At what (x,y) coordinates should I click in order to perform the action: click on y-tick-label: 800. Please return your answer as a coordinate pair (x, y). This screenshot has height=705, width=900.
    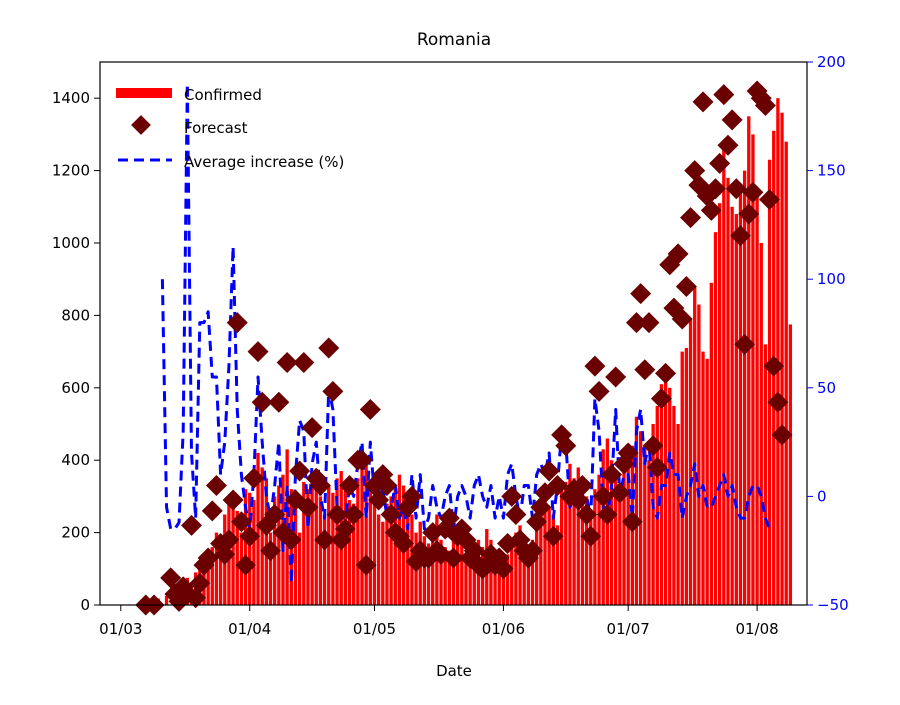
    Looking at the image, I should click on (75, 315).